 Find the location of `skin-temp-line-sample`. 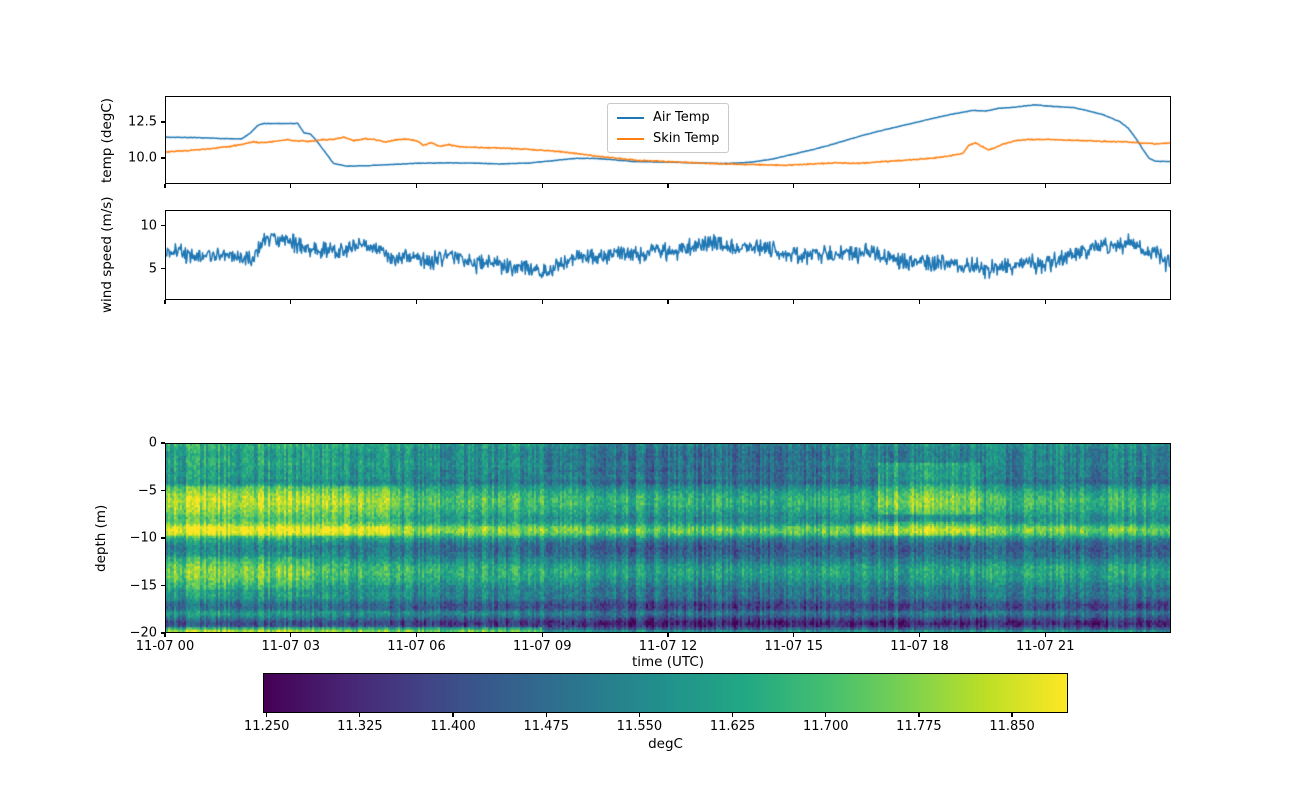

skin-temp-line-sample is located at coordinates (630, 138).